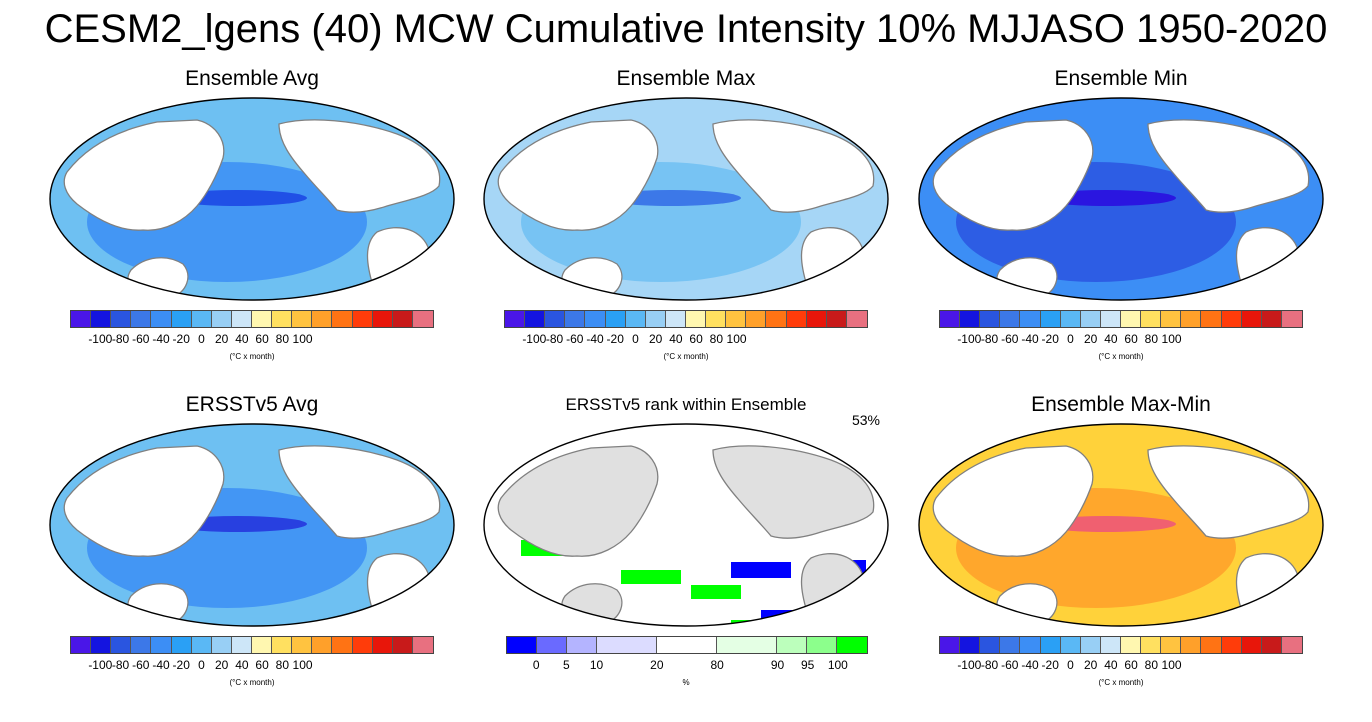 The image size is (1372, 722). I want to click on colorbar-tick-label: -60, so click(141, 339).